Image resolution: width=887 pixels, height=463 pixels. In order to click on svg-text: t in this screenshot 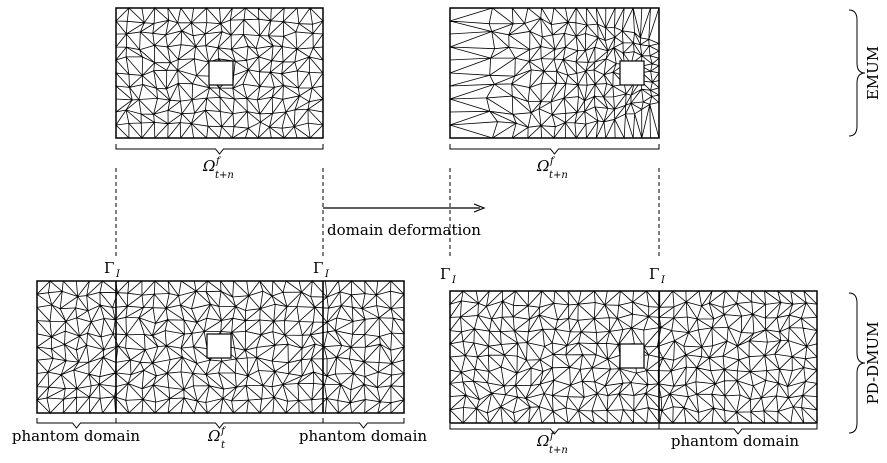, I will do `click(223, 445)`.